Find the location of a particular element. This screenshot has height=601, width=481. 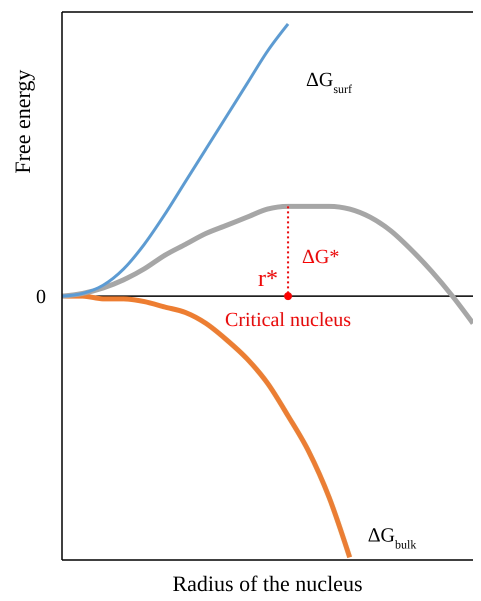

annotation: Critical nucleus is located at coordinates (288, 320).